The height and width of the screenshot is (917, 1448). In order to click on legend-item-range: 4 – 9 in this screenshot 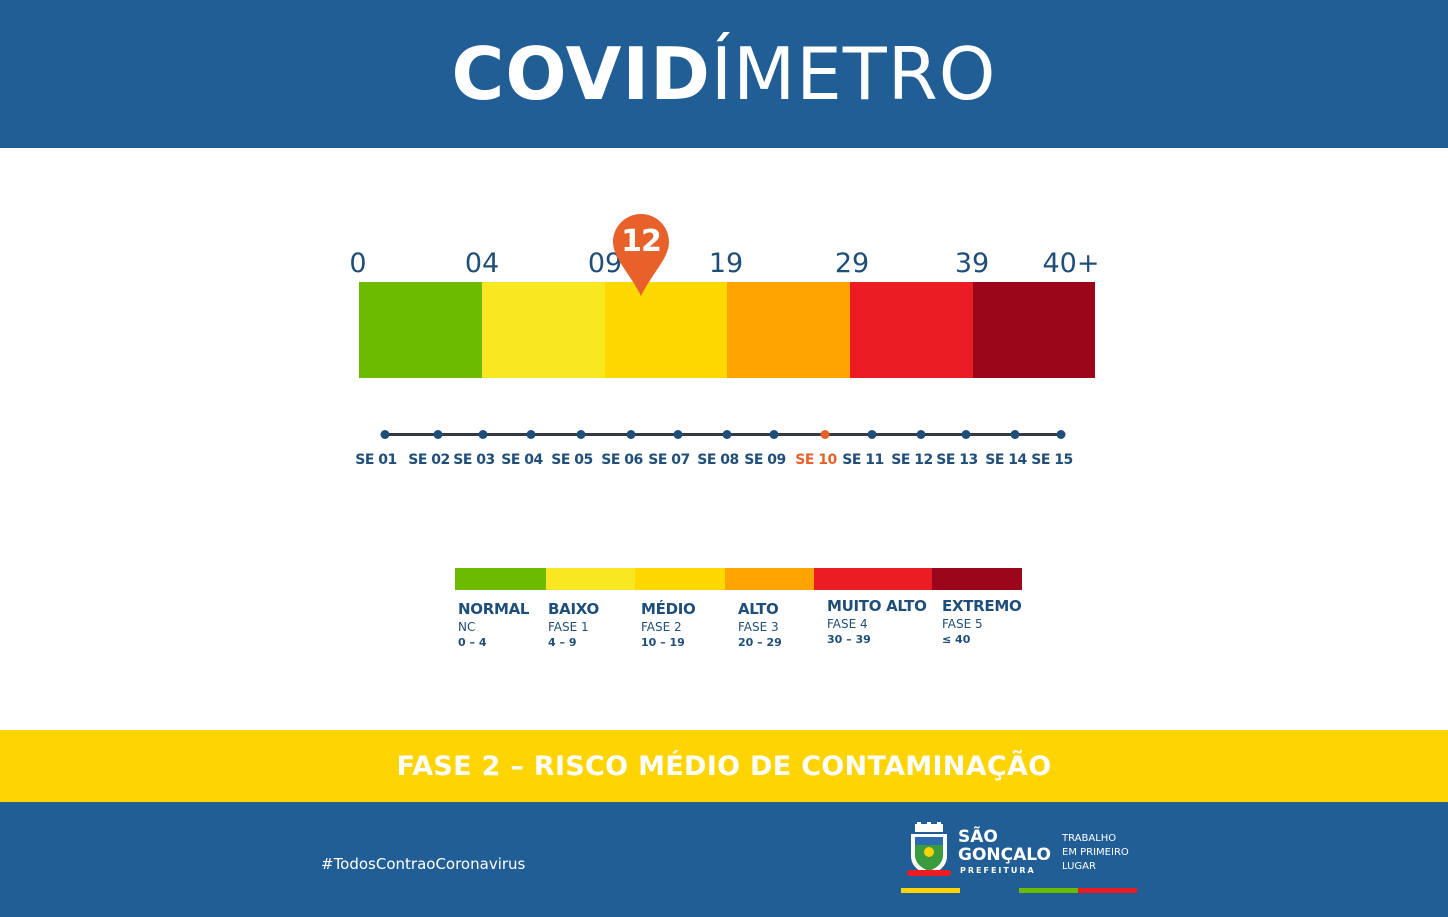, I will do `click(562, 642)`.